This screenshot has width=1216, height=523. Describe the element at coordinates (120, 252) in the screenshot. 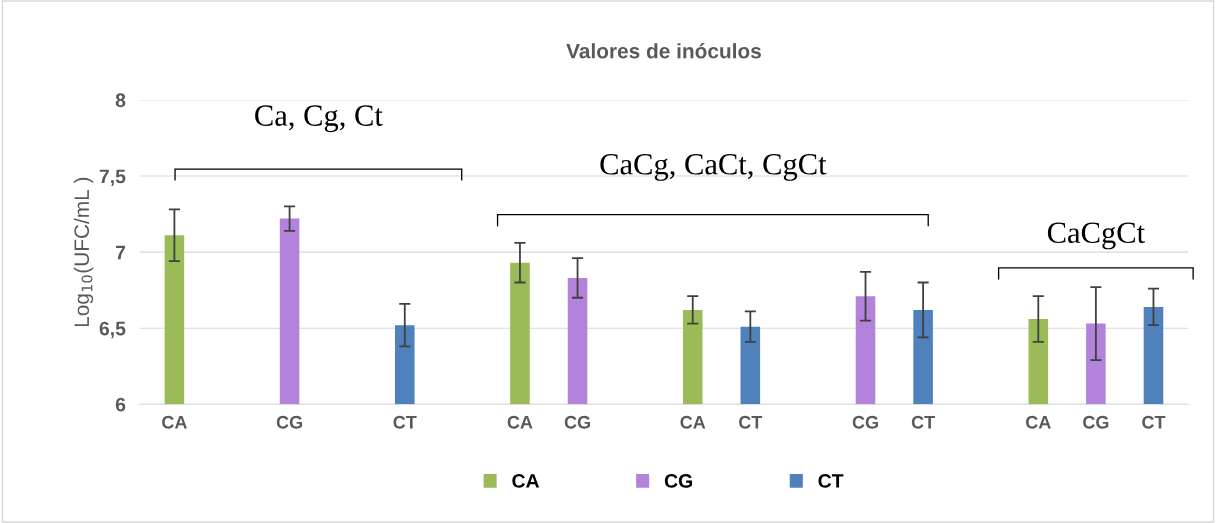

I see `y-tick-label: 7` at that location.